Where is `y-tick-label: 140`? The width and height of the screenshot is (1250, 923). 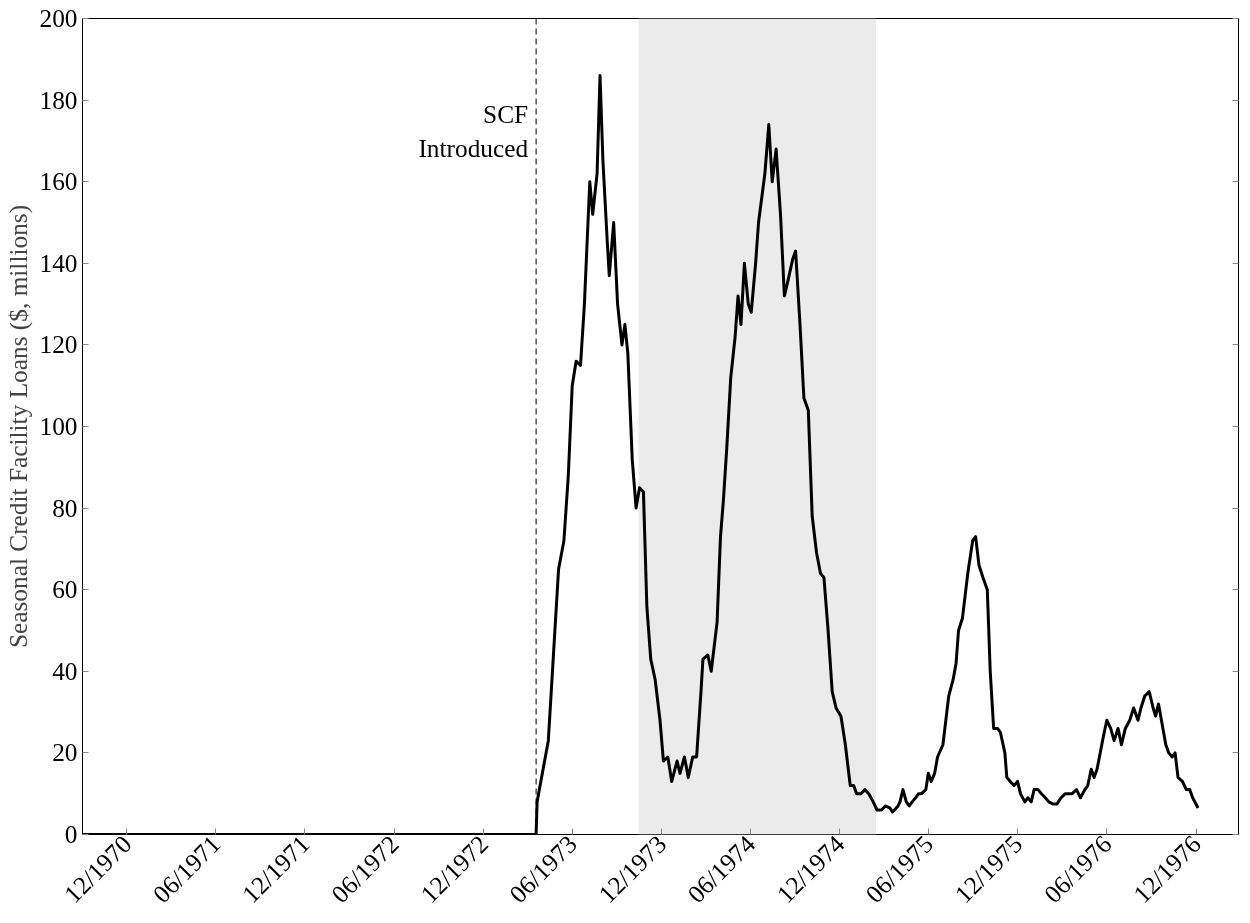
y-tick-label: 140 is located at coordinates (58, 262).